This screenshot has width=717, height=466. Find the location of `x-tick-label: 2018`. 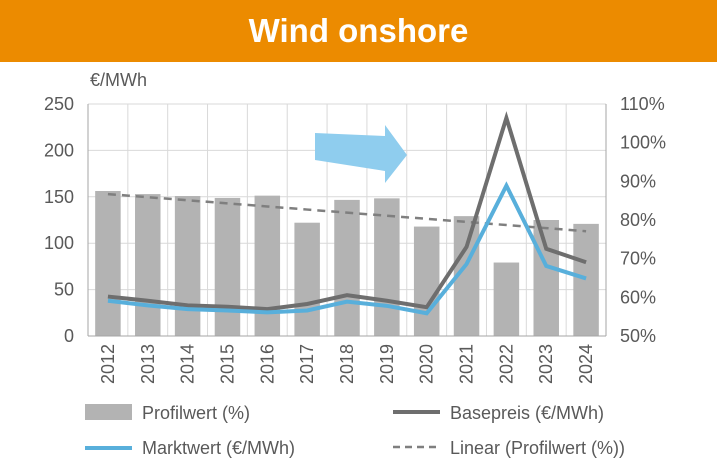

x-tick-label: 2018 is located at coordinates (347, 364).